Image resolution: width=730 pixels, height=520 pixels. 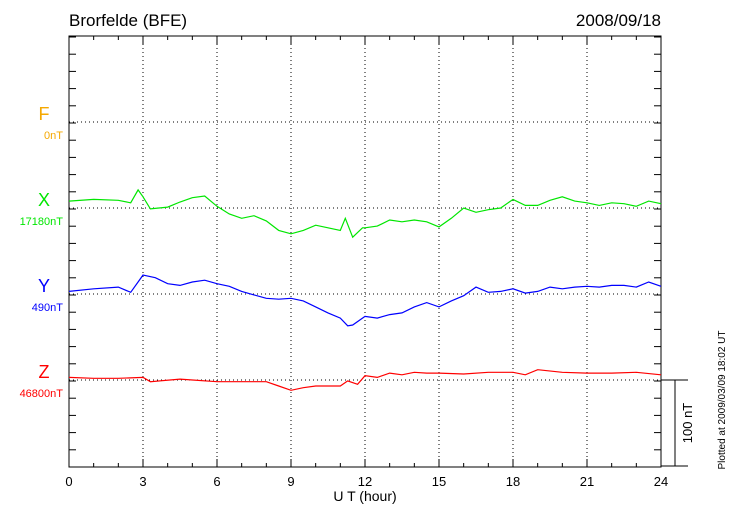 I want to click on x-tick-label: 24, so click(x=661, y=481).